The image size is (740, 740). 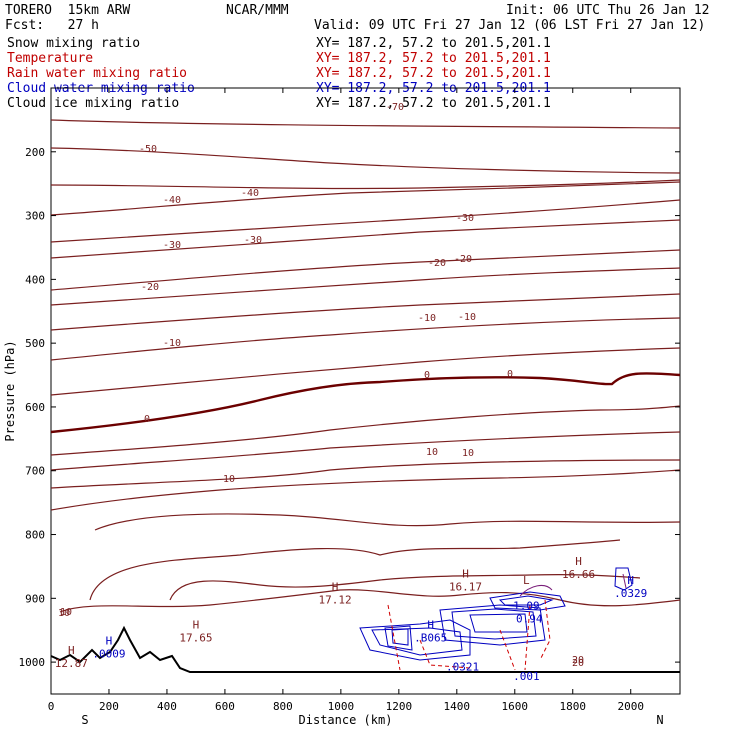 What do you see at coordinates (35, 598) in the screenshot?
I see `y-tick-label: 900` at bounding box center [35, 598].